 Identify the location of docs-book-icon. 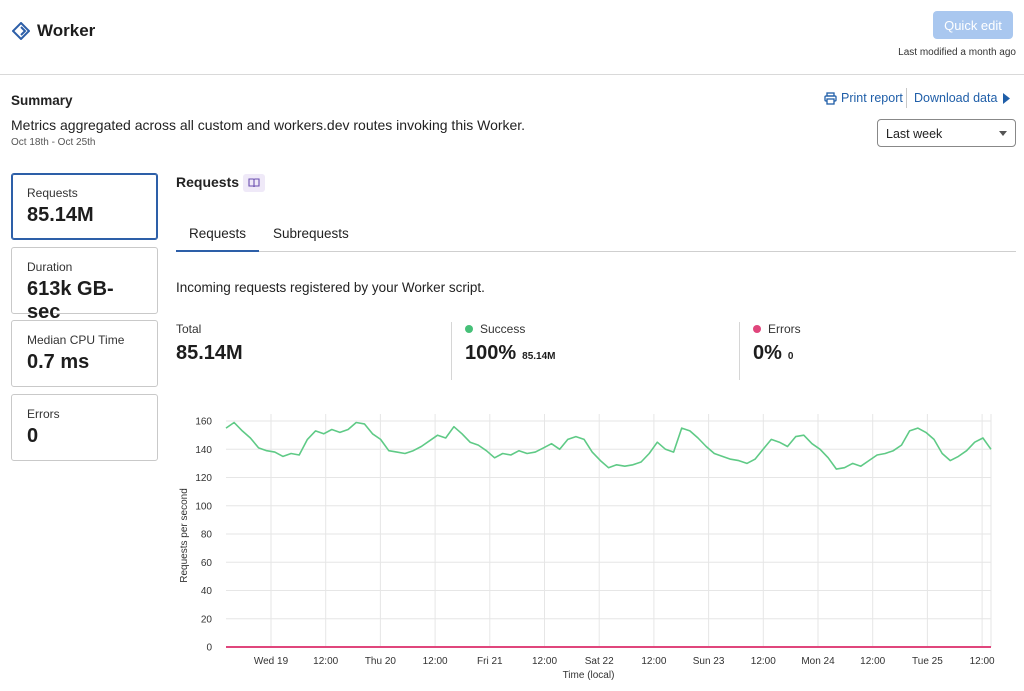
(254, 183).